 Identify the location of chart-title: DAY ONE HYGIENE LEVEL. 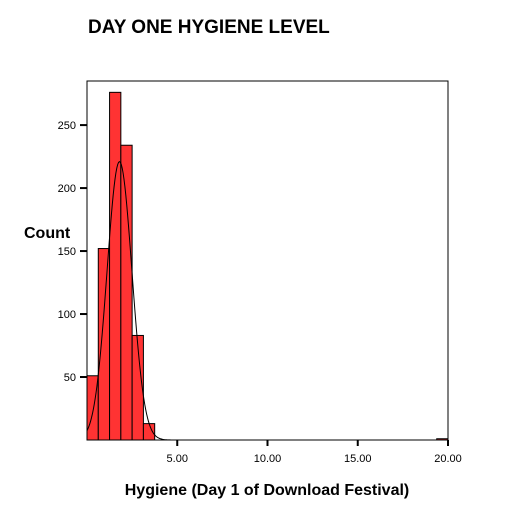
(209, 27).